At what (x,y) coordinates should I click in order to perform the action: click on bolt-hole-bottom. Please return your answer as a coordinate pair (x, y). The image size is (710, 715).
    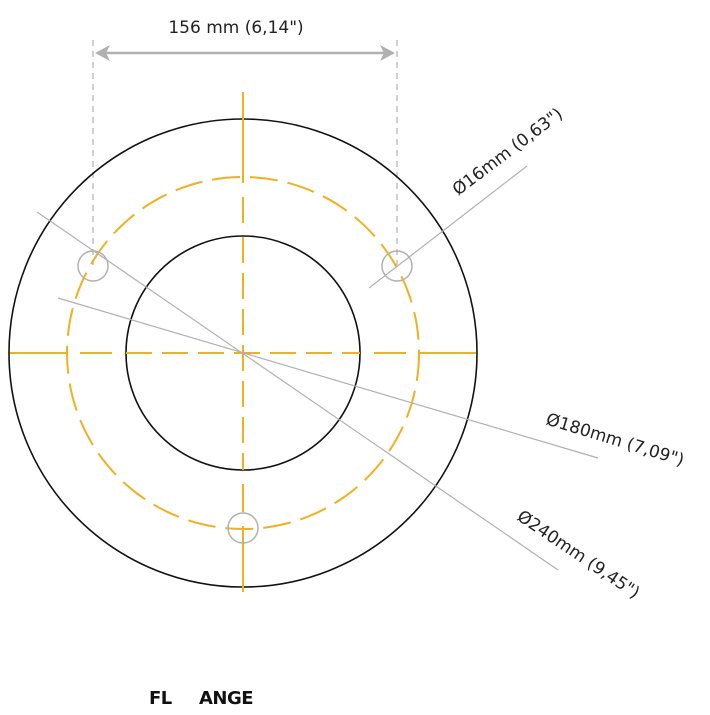
    Looking at the image, I should click on (243, 528).